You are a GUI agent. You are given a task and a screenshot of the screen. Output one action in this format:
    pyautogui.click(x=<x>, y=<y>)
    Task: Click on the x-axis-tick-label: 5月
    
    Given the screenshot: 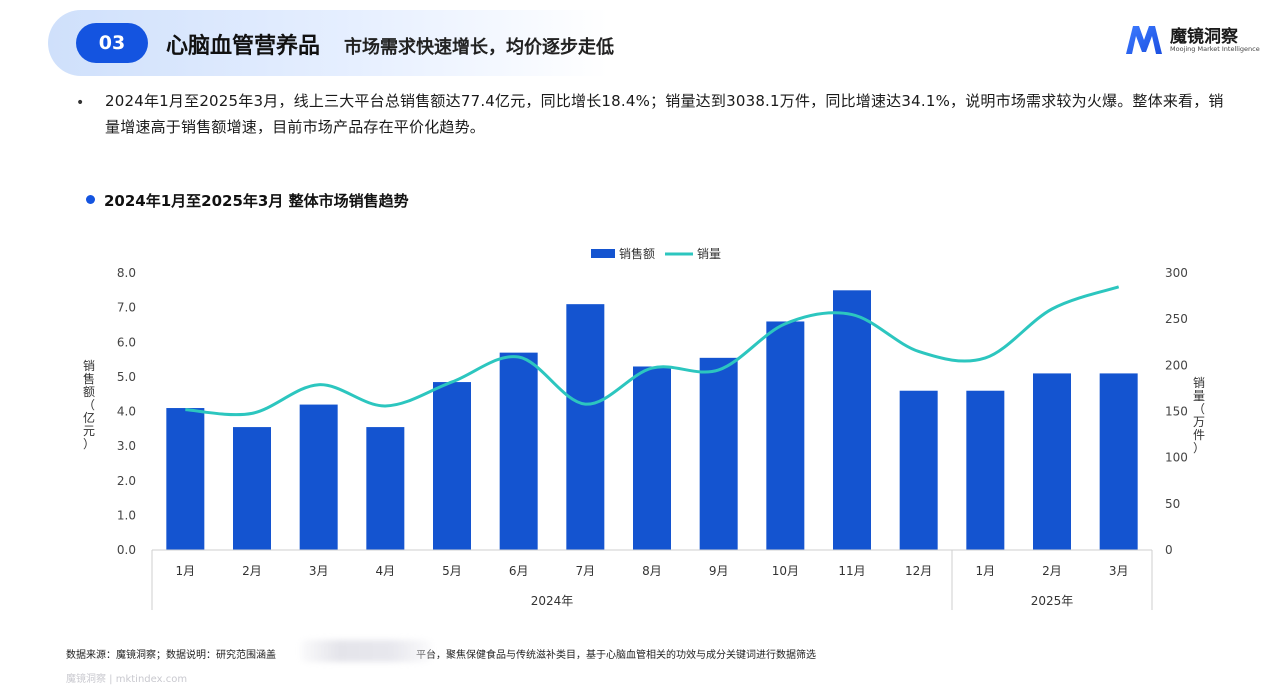 What is the action you would take?
    pyautogui.click(x=452, y=571)
    